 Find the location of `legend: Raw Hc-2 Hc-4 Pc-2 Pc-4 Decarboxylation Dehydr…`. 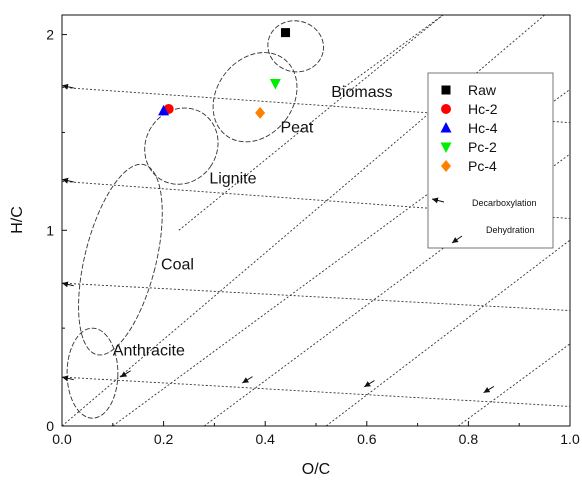

legend: Raw Hc-2 Hc-4 Pc-2 Pc-4 Decarboxylation Dehydr… is located at coordinates (490, 160).